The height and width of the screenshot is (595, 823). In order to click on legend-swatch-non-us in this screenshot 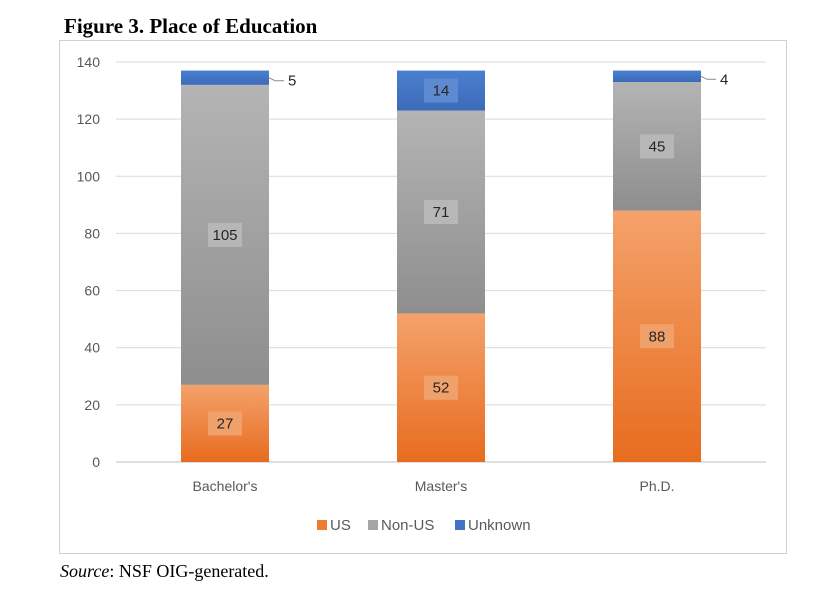, I will do `click(373, 525)`.